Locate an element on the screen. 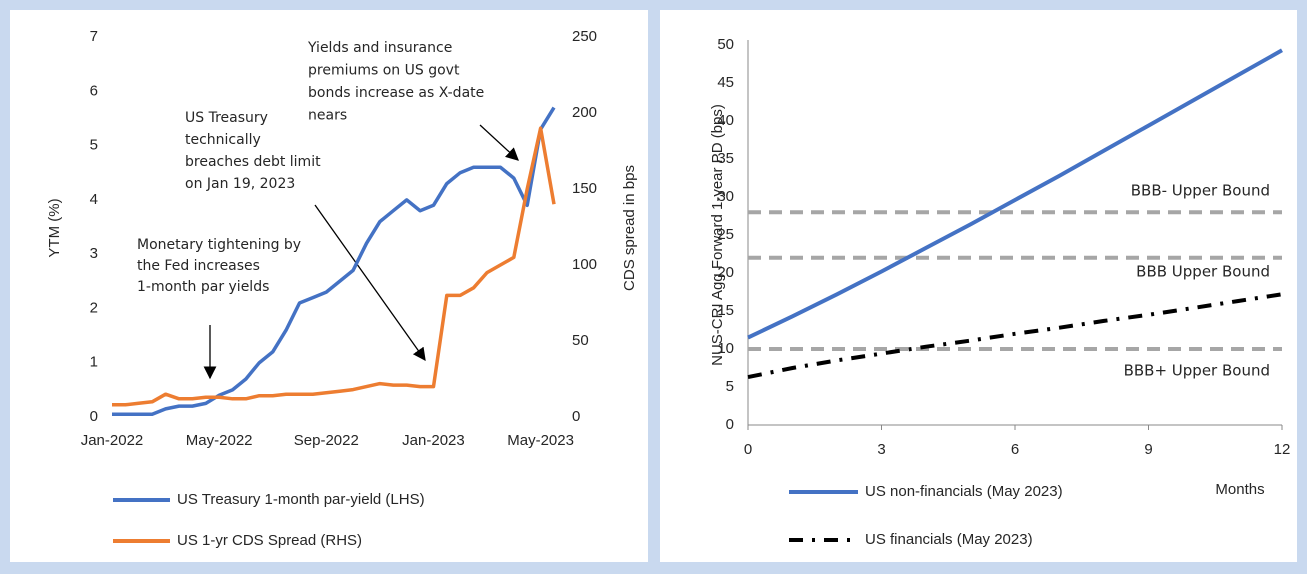 This screenshot has height=574, width=1307. y-tick-label: 40 is located at coordinates (725, 120).